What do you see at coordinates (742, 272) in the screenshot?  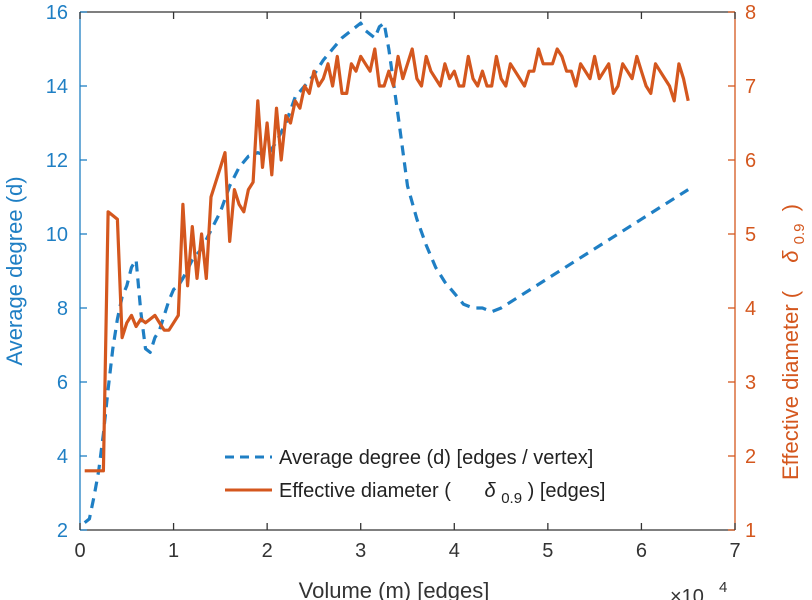 I see `right-y-ticks: 1 2 3 4 5 6 7 8` at bounding box center [742, 272].